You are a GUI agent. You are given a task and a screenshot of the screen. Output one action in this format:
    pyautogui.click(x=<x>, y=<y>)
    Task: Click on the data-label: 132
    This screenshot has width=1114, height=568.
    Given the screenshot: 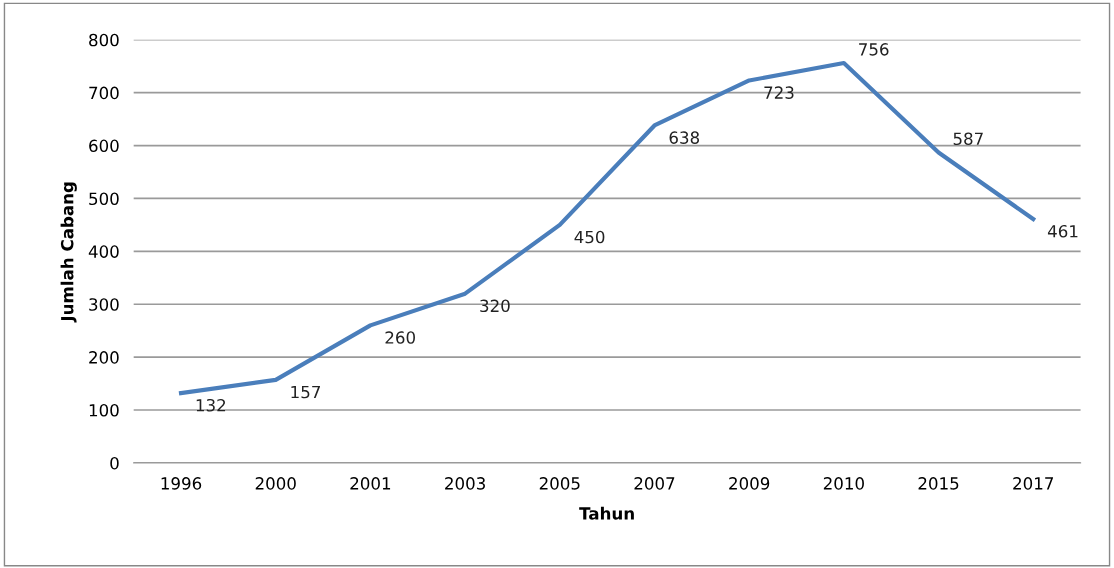 What is the action you would take?
    pyautogui.click(x=211, y=405)
    